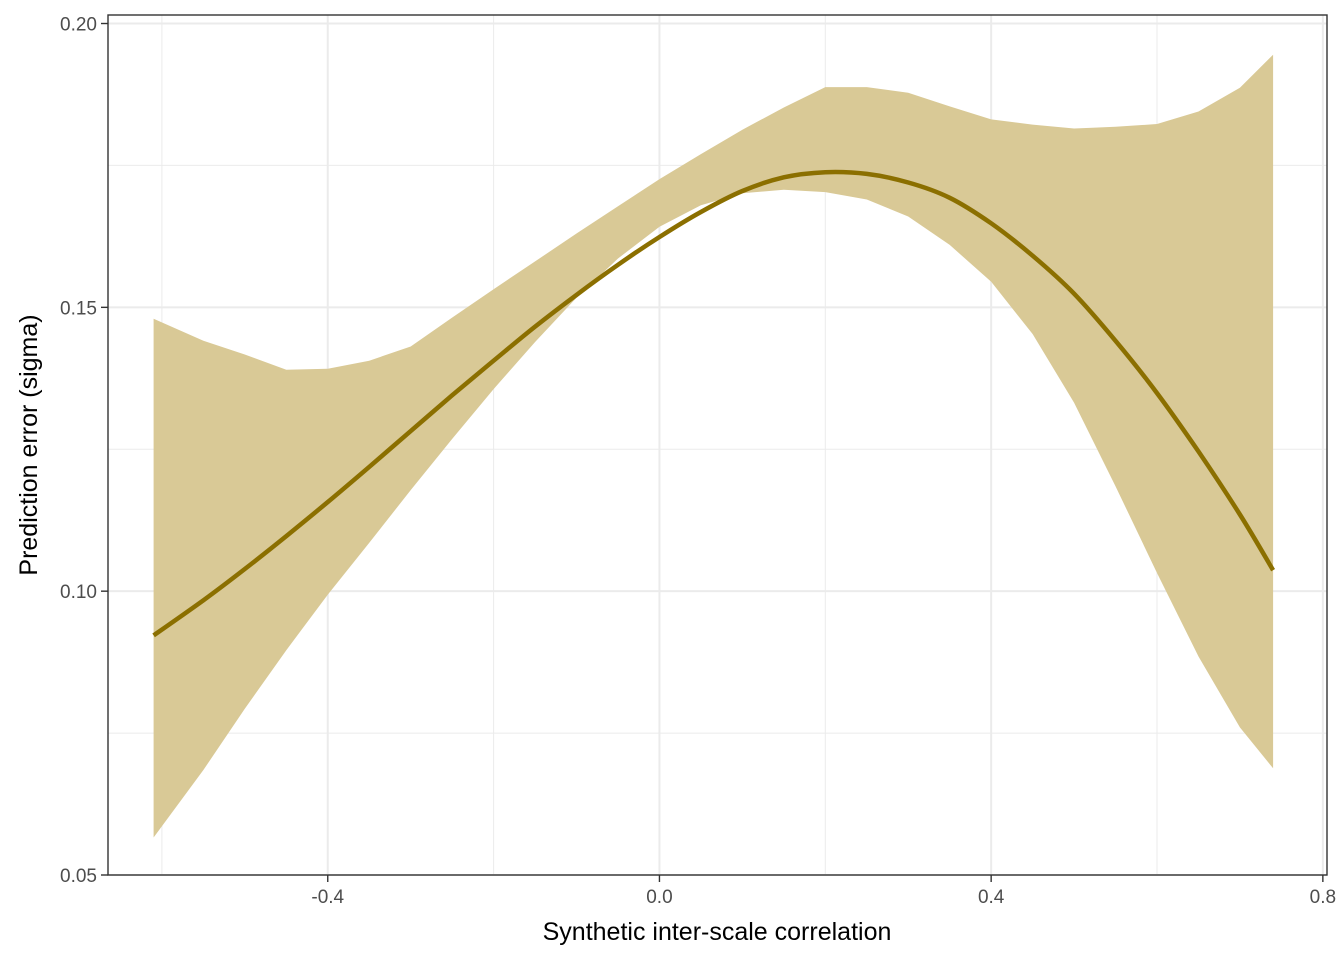 The width and height of the screenshot is (1344, 960). What do you see at coordinates (1323, 897) in the screenshot?
I see `x-tick-label: 0.8` at bounding box center [1323, 897].